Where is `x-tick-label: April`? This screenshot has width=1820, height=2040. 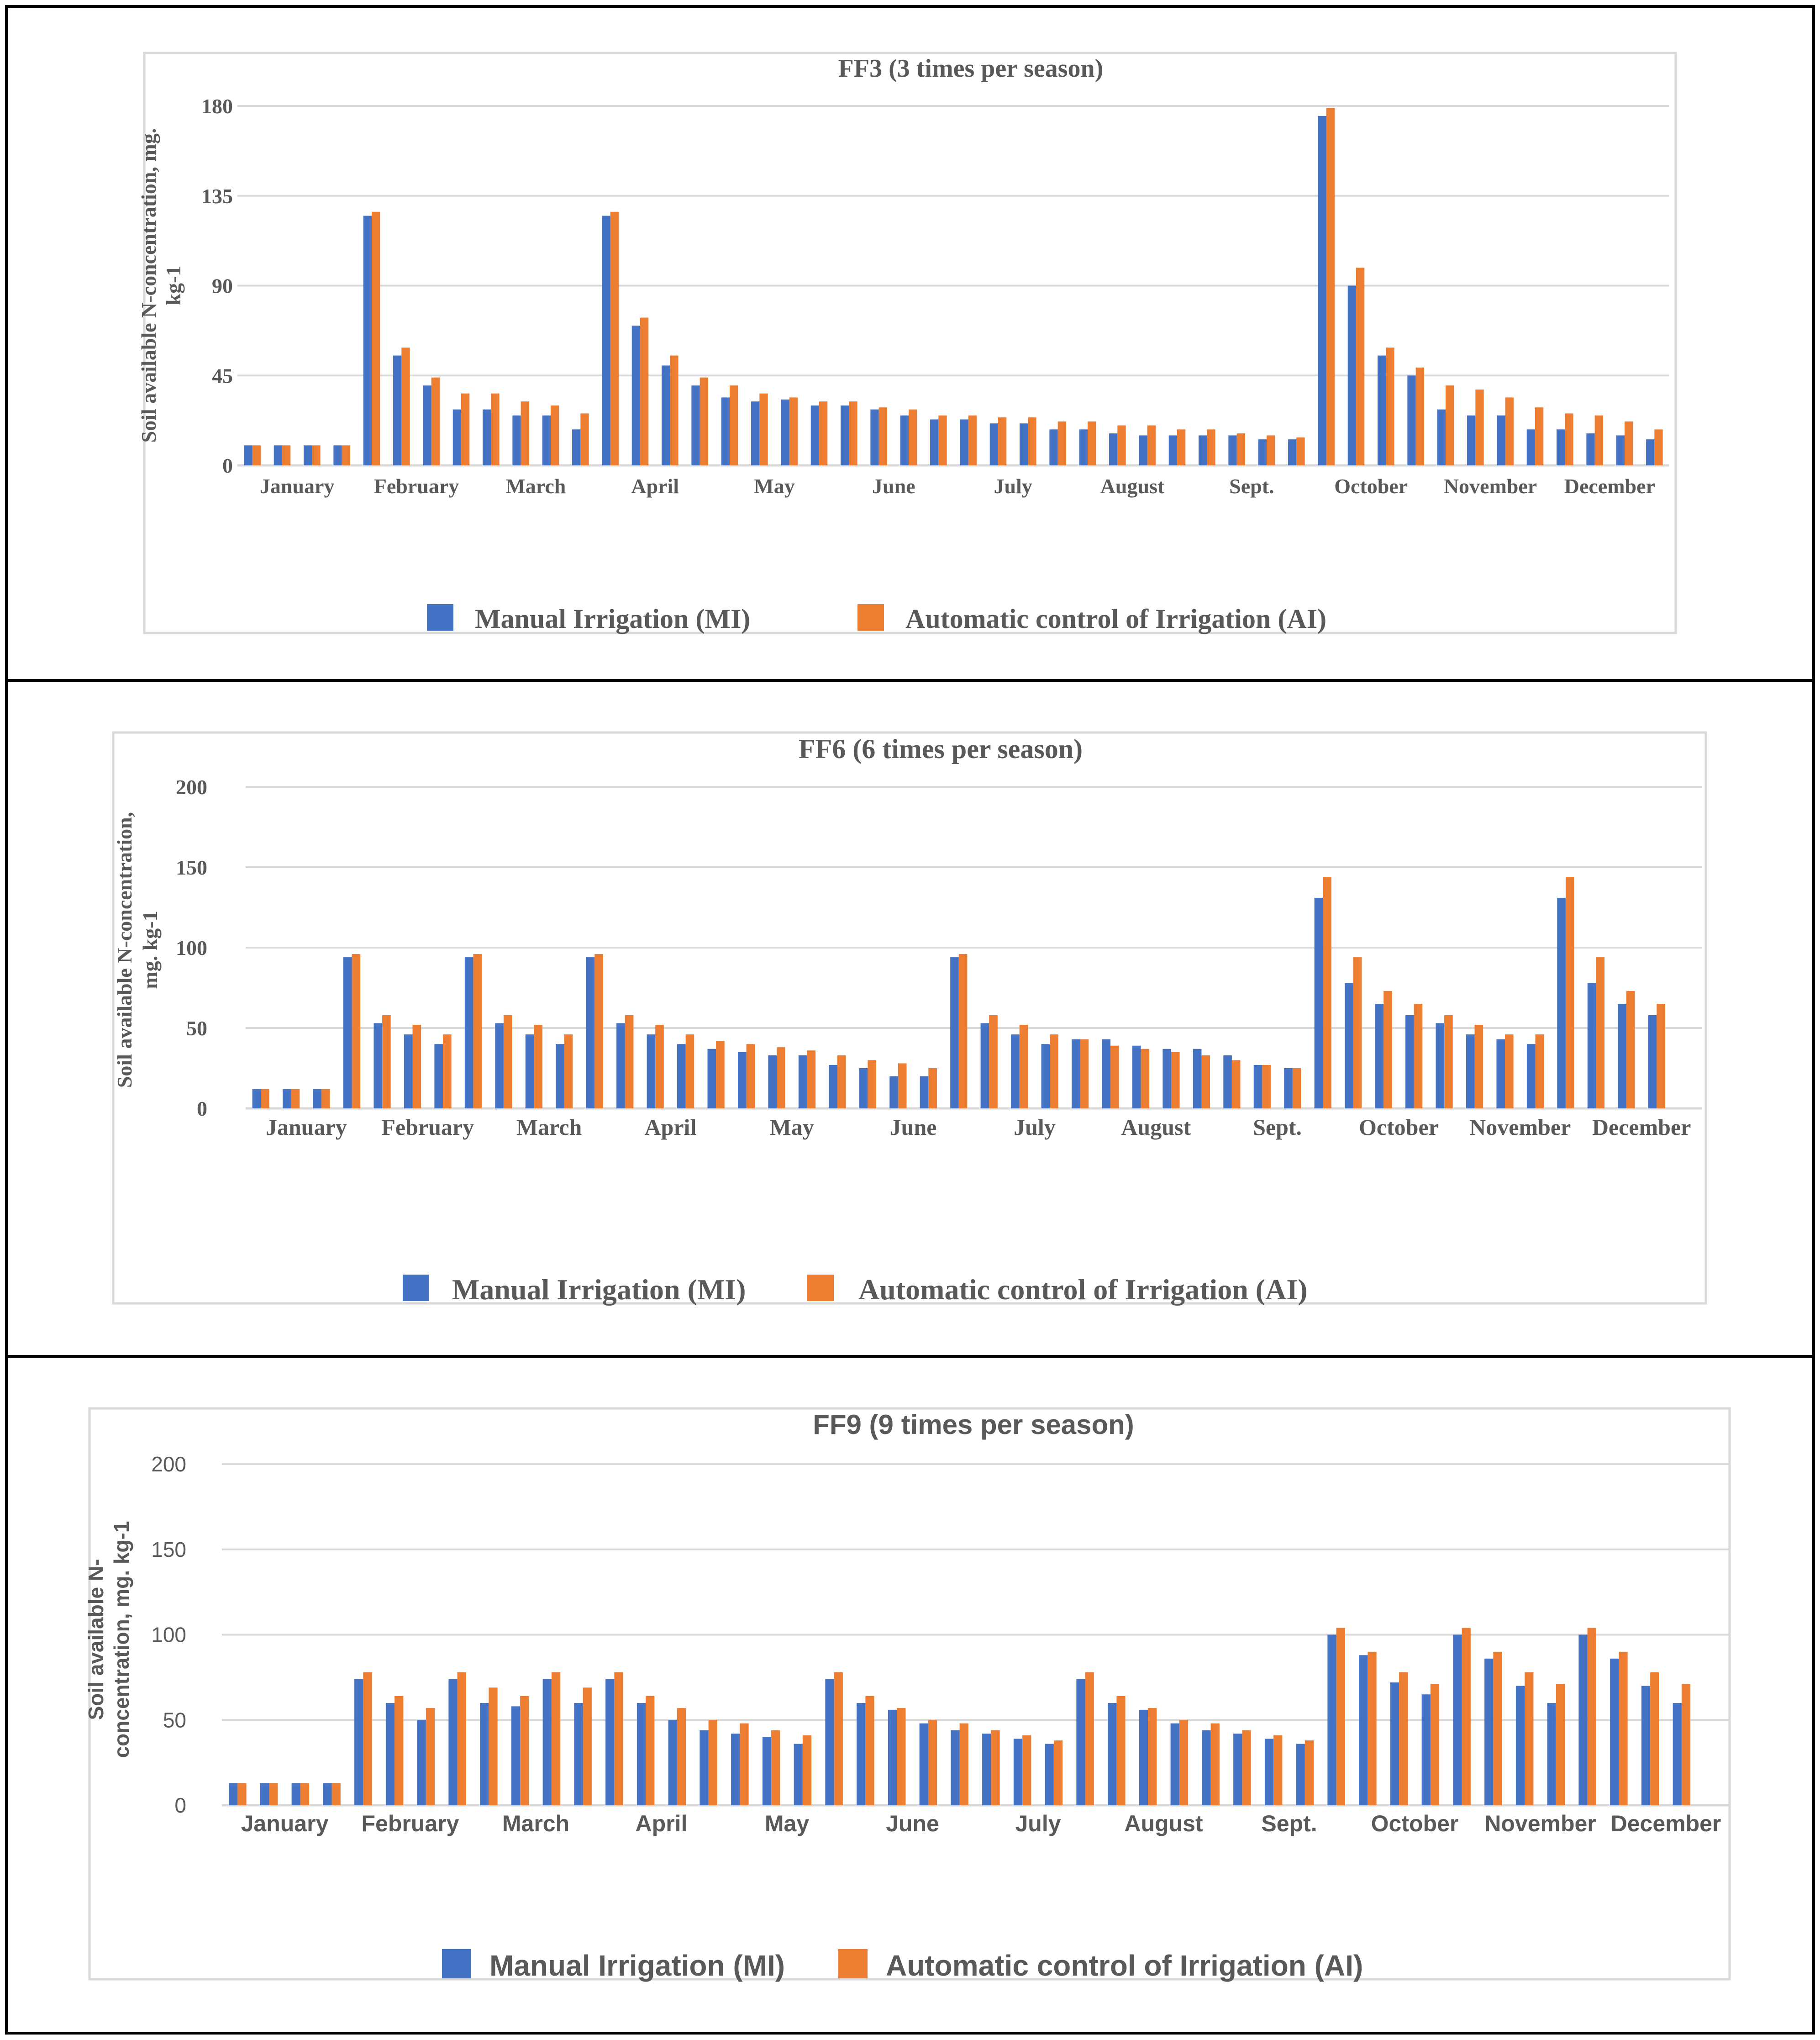 x-tick-label: April is located at coordinates (655, 486).